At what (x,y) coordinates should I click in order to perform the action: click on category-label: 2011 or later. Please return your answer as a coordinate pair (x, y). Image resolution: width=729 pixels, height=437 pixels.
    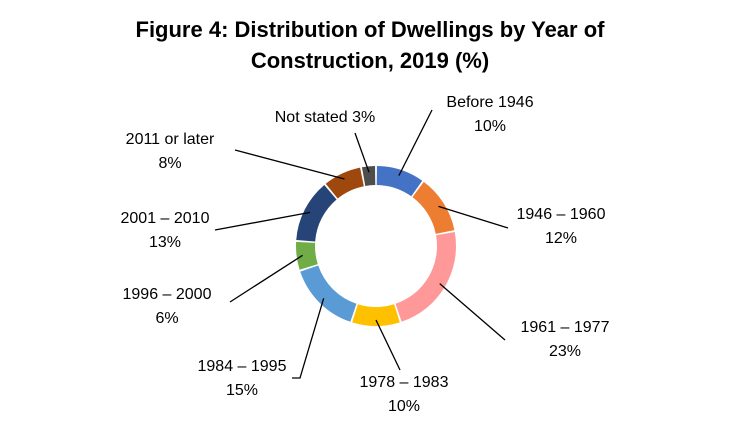
    Looking at the image, I should click on (170, 139).